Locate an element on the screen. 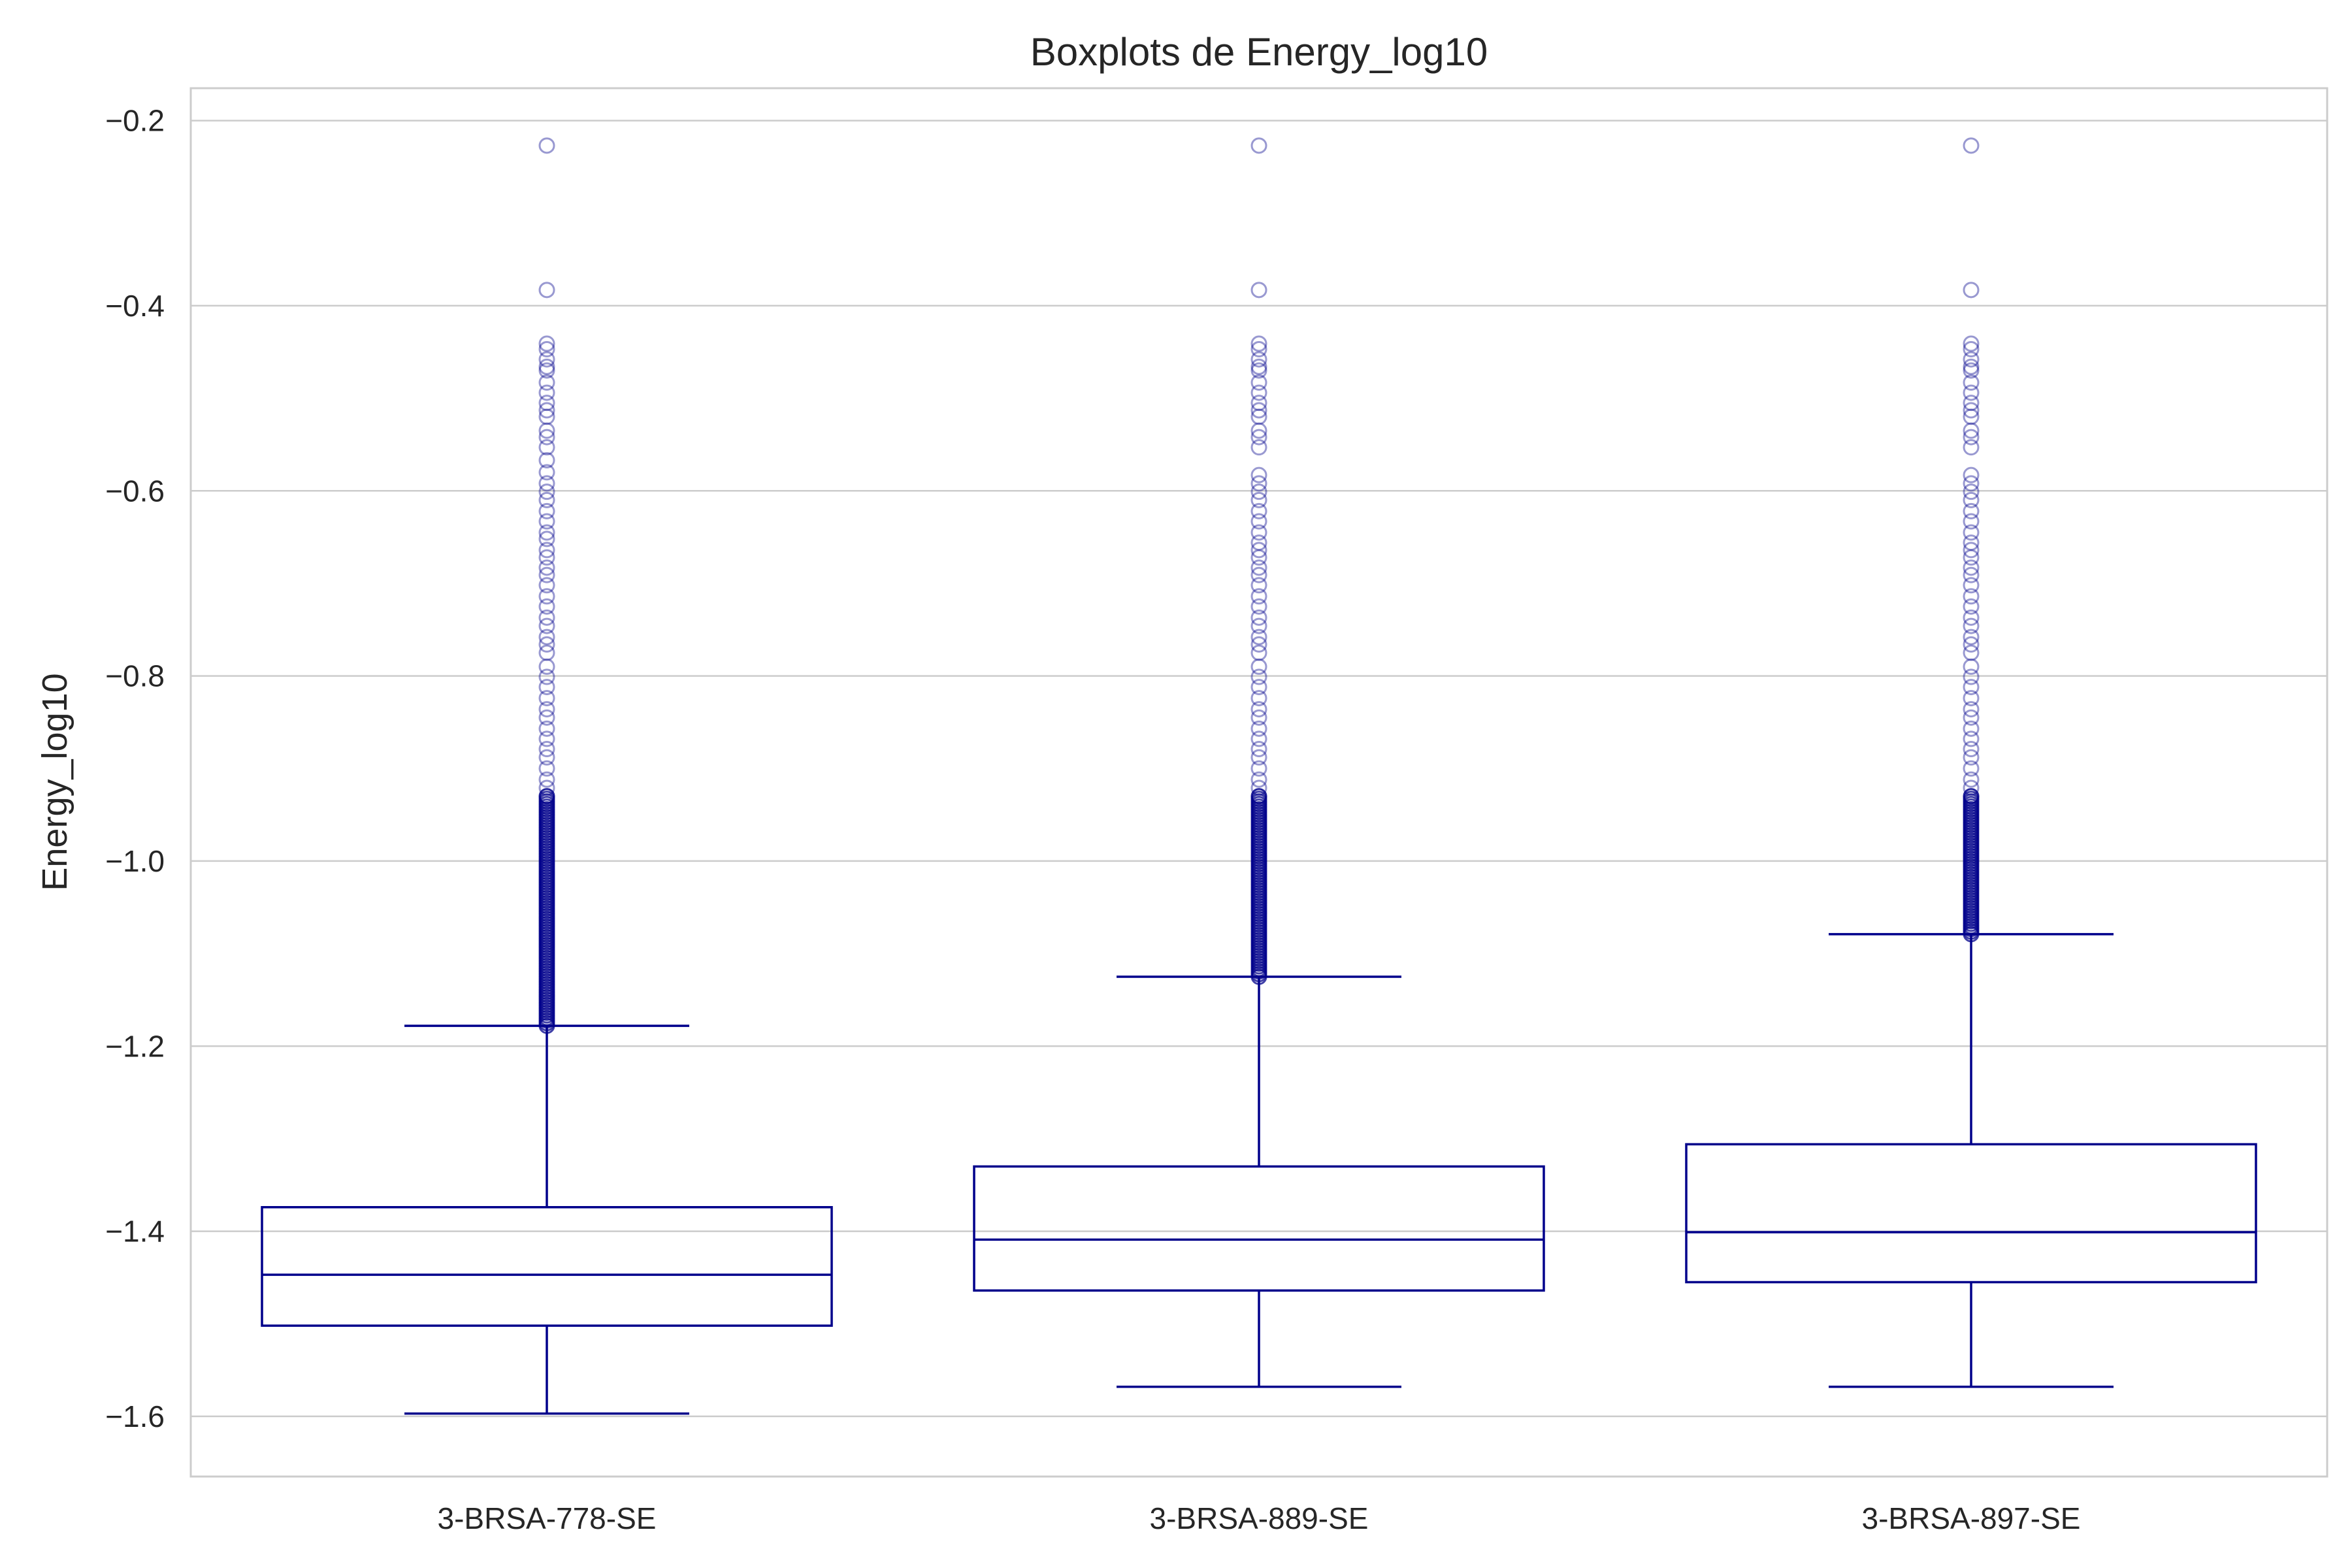 Image resolution: width=2352 pixels, height=1568 pixels. x-axis-ticks: 3-BRSA-778-SE 3-BRSA-889-SE 3-BRSA-897-SE is located at coordinates (1259, 1518).